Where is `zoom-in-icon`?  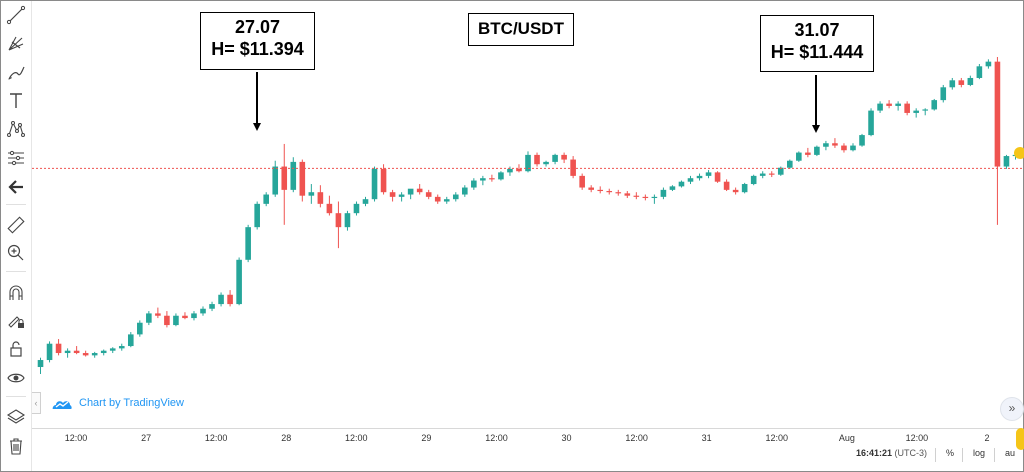 zoom-in-icon is located at coordinates (16, 253).